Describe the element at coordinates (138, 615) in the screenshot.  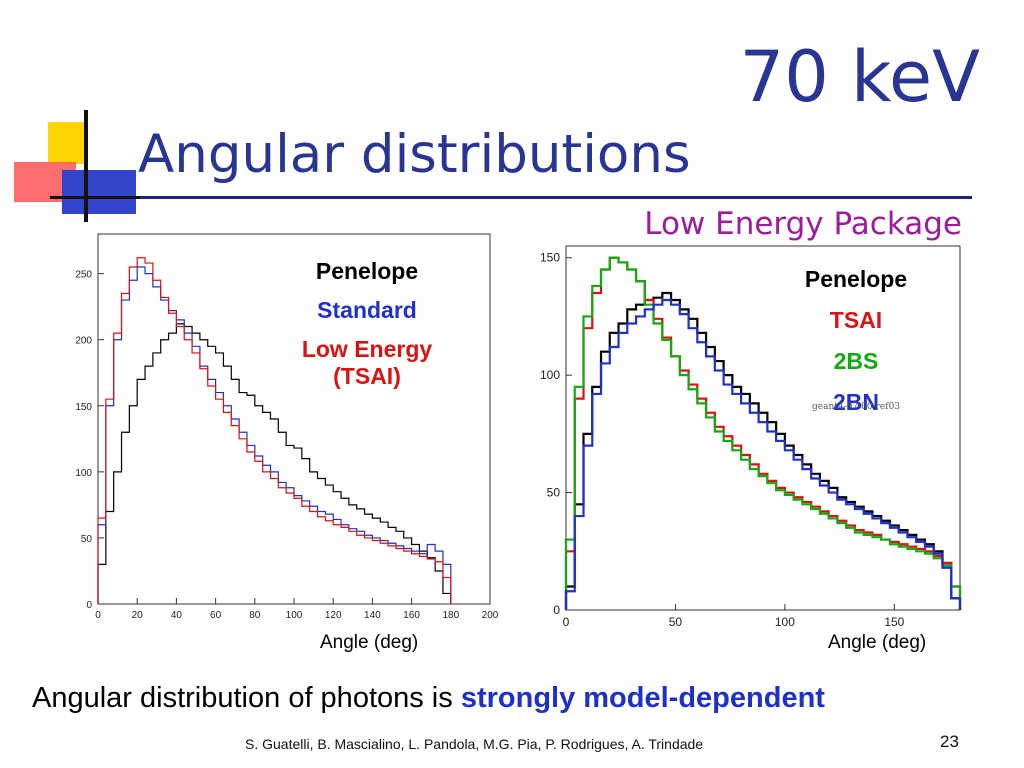
I see `x-tick-label: 20` at that location.